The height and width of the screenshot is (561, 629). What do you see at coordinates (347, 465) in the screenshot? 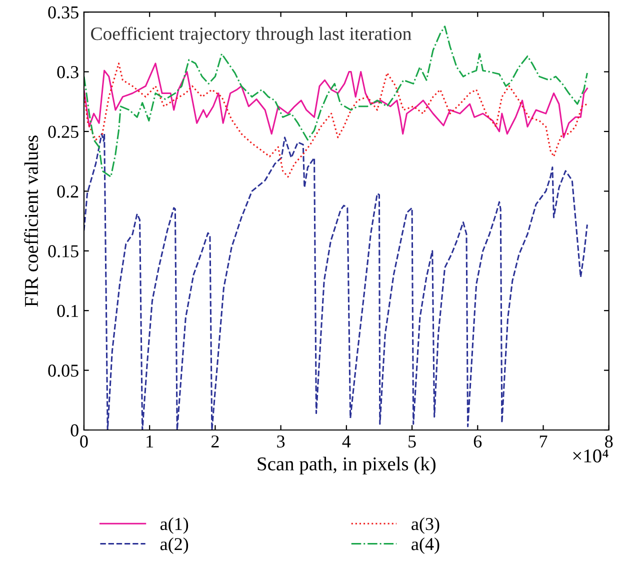
I see `x-axis-title: Scan path, in pixels (k)` at bounding box center [347, 465].